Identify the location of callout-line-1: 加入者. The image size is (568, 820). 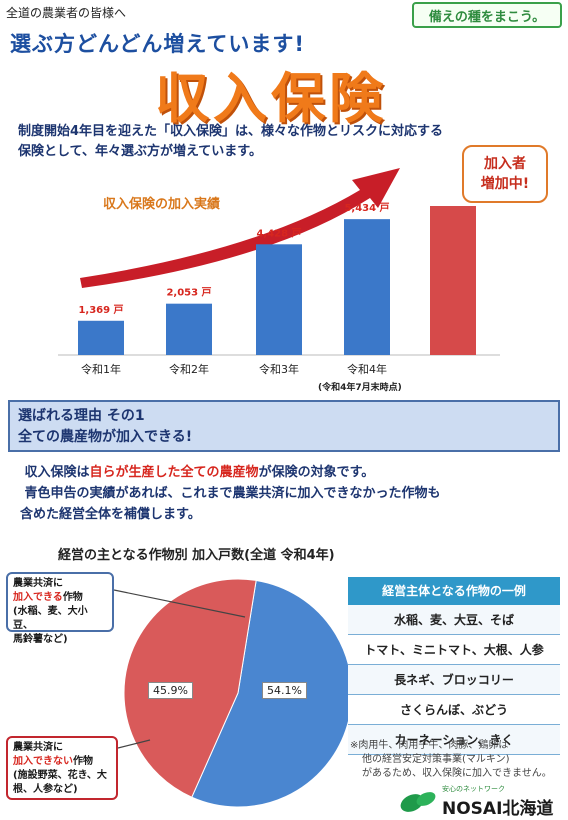
(505, 164).